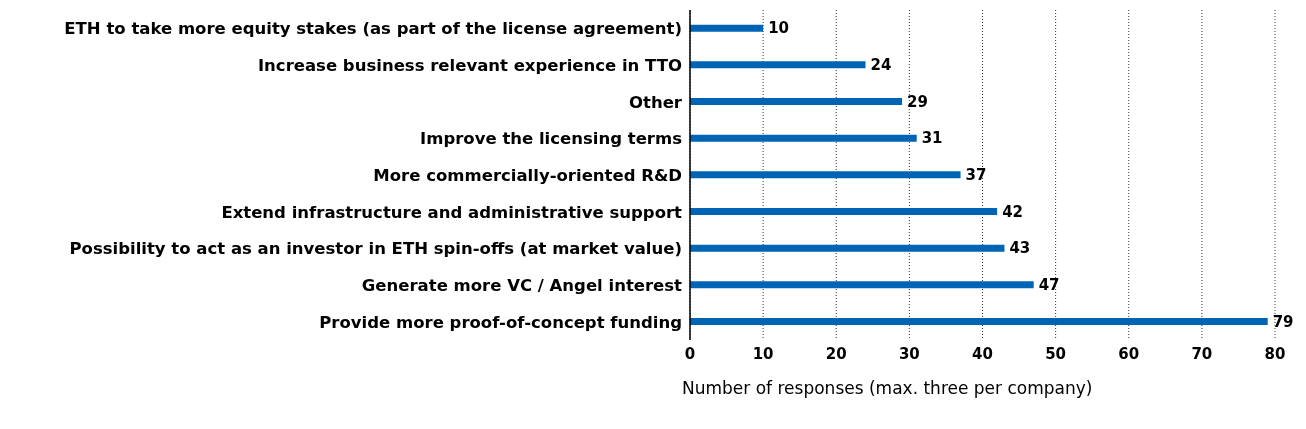  What do you see at coordinates (522, 285) in the screenshot?
I see `y-tick-label: Generate more VC / Angel interest` at bounding box center [522, 285].